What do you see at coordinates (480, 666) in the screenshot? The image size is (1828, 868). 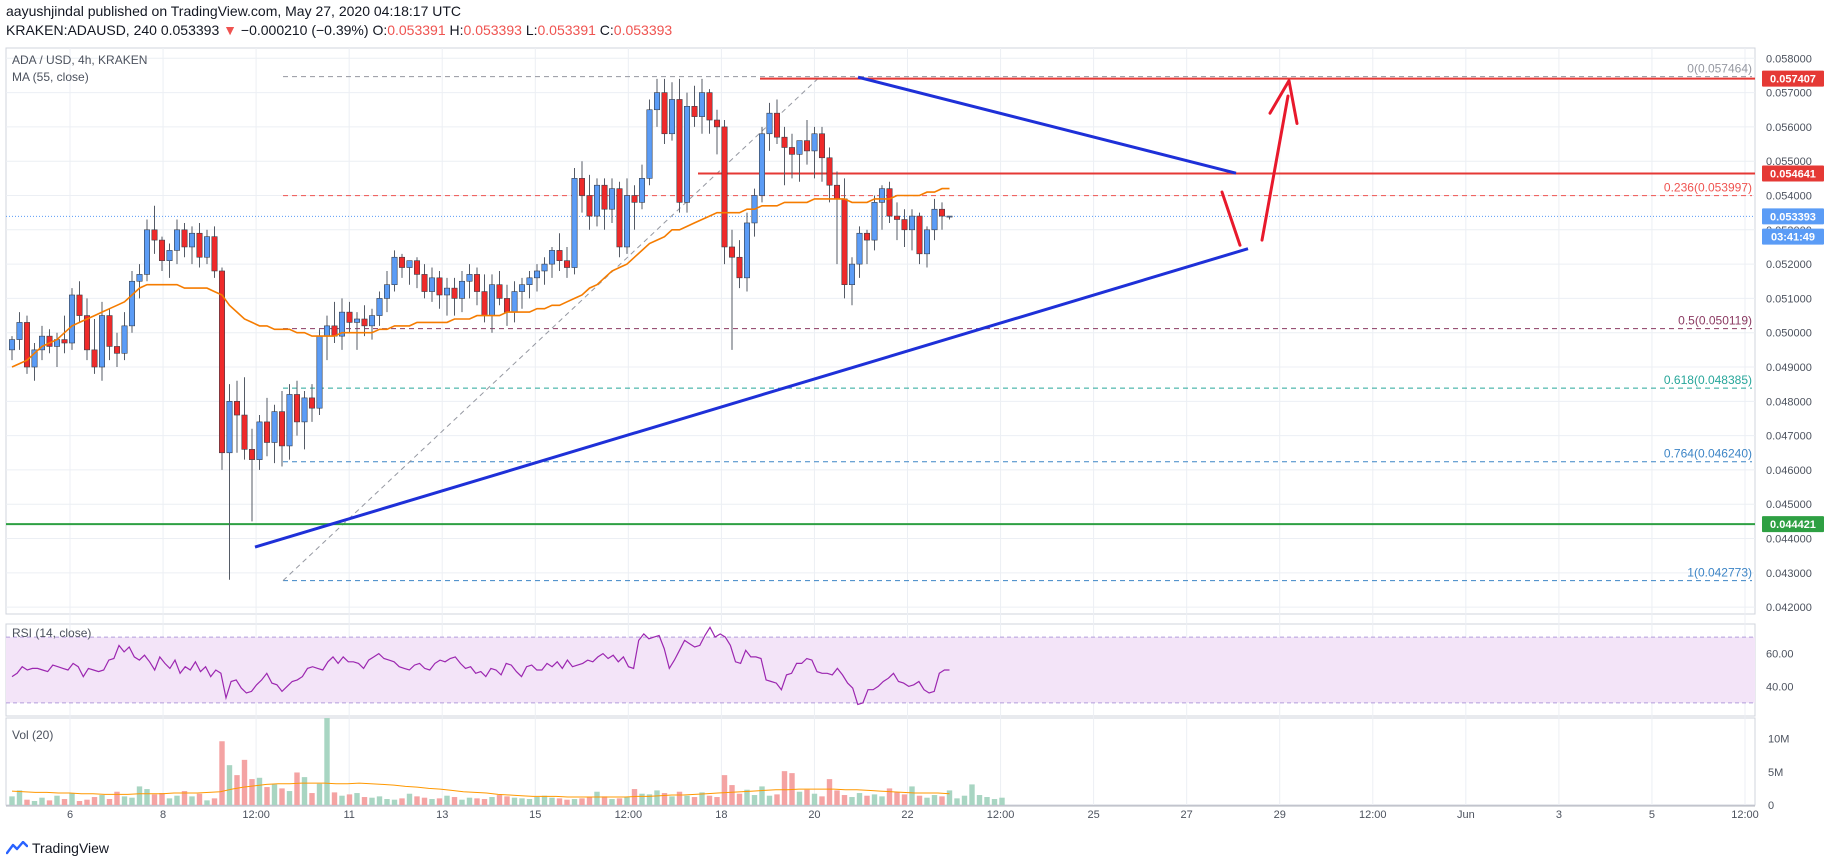 I see `rsi-line` at bounding box center [480, 666].